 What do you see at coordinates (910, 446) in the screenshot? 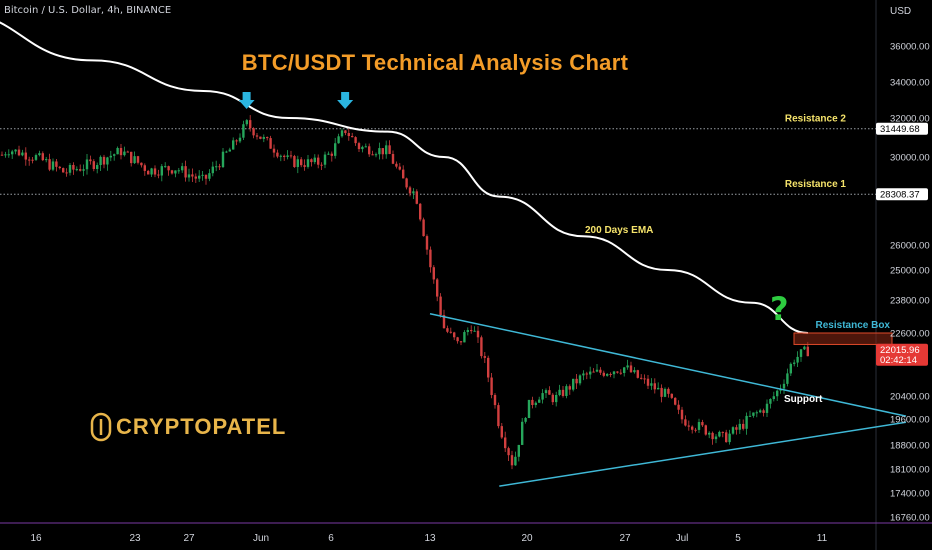
I see `y-tick-label: 18800.00` at bounding box center [910, 446].